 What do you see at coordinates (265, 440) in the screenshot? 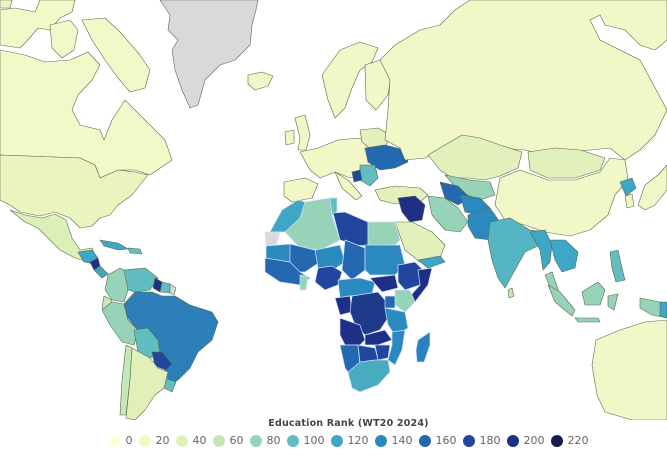
I see `legend-item-80: 80` at bounding box center [265, 440].